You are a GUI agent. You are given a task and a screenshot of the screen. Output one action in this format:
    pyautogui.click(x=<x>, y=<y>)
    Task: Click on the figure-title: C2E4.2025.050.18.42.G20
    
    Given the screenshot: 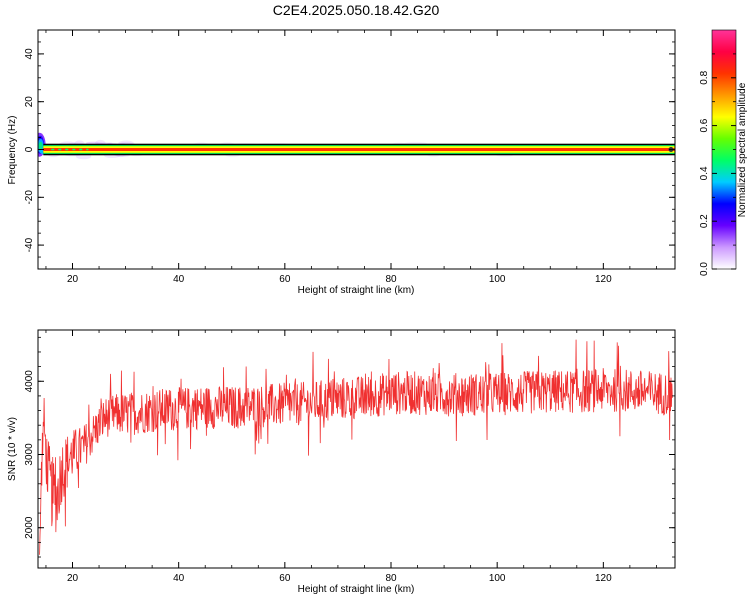 What is the action you would take?
    pyautogui.click(x=356, y=10)
    